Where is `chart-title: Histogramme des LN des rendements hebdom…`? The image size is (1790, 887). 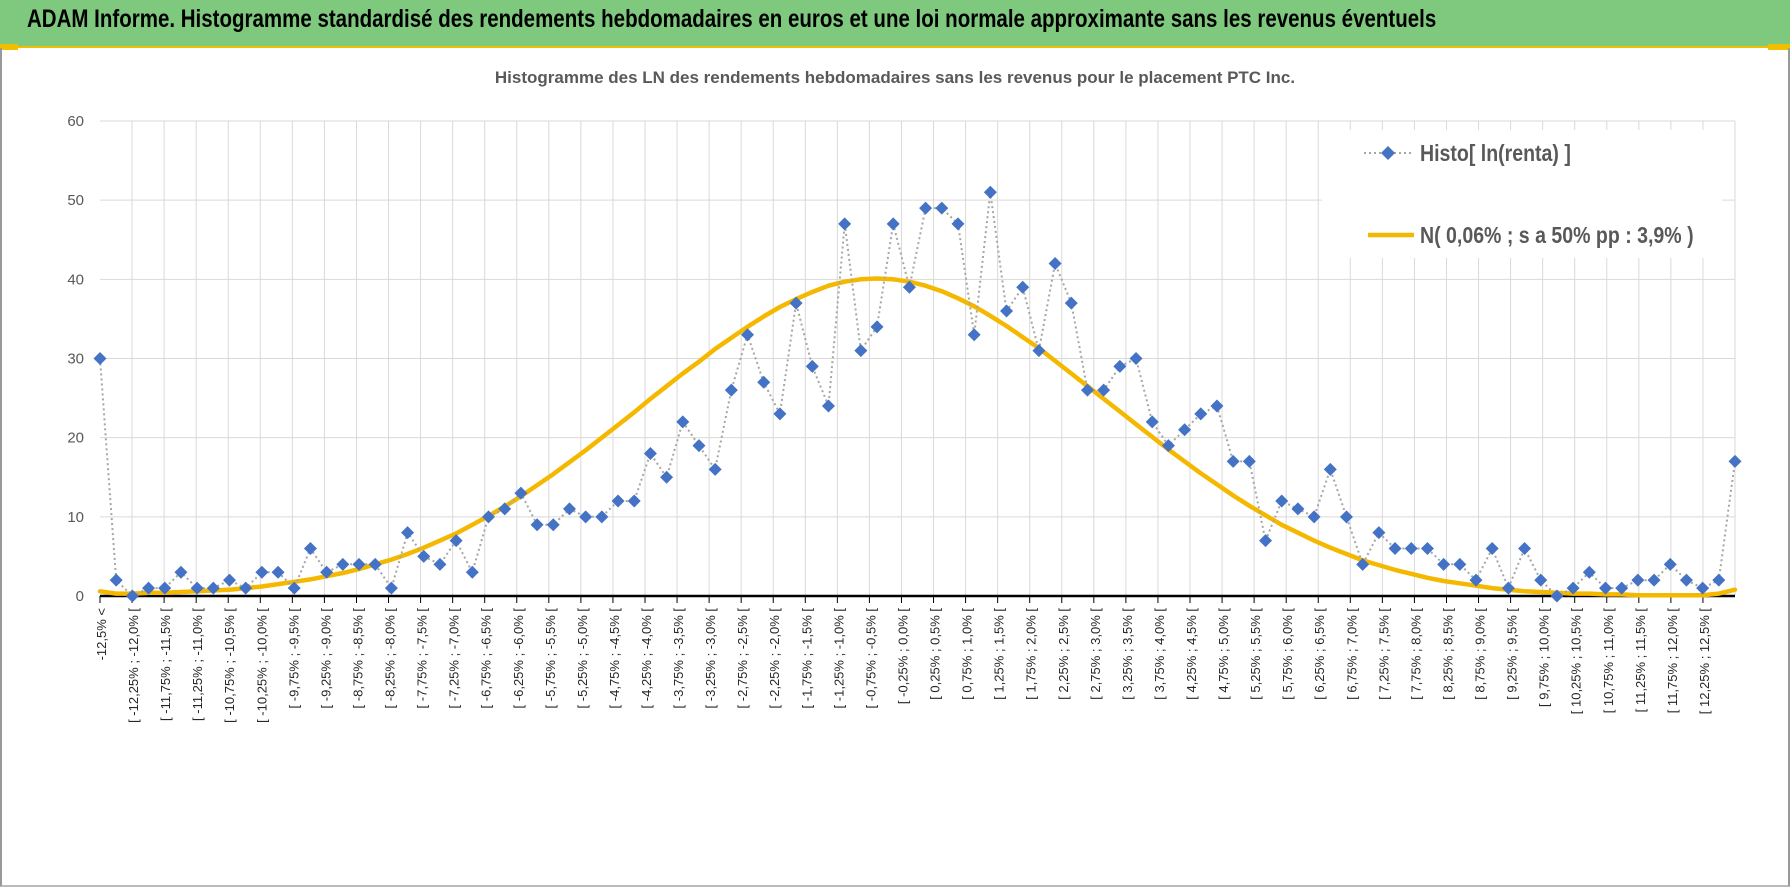 chart-title: Histogramme des LN des rendements hebdom… is located at coordinates (895, 77).